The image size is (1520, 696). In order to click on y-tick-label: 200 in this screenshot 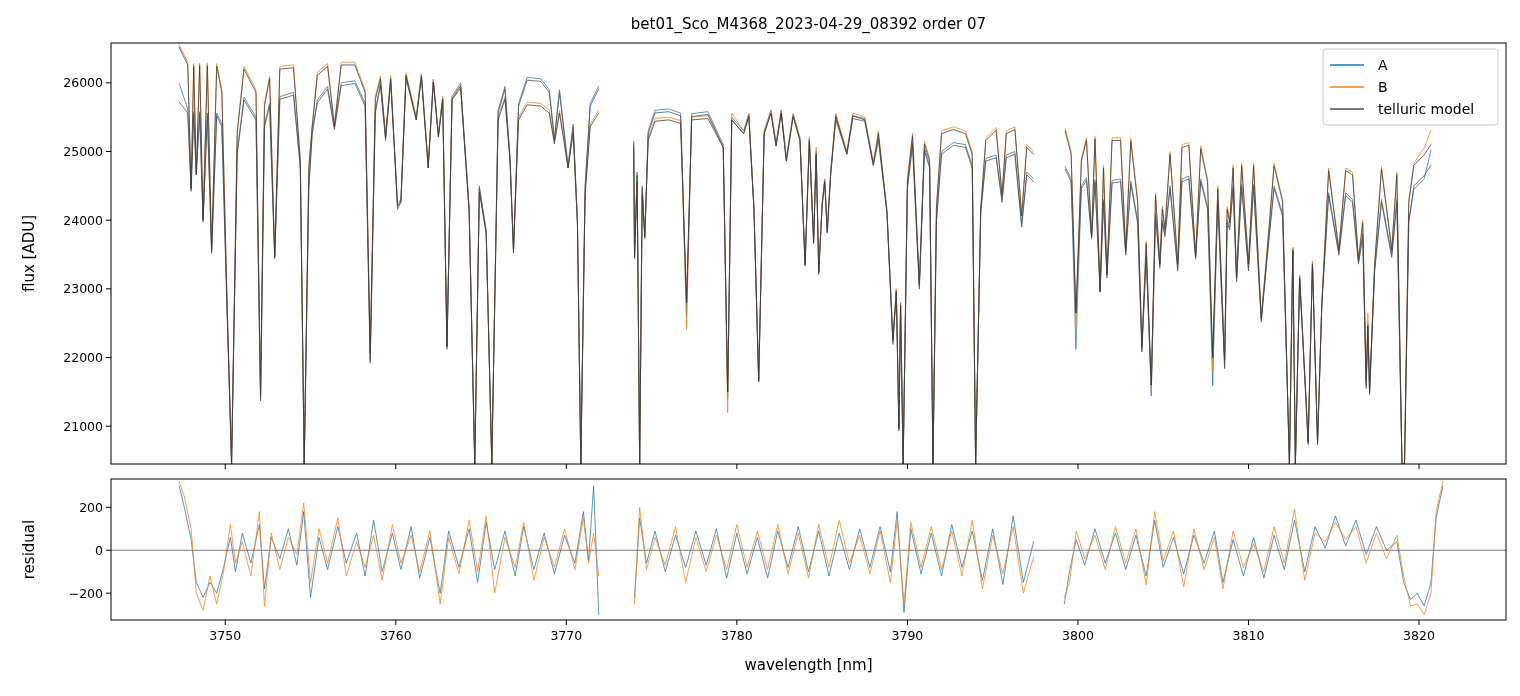, I will do `click(91, 507)`.